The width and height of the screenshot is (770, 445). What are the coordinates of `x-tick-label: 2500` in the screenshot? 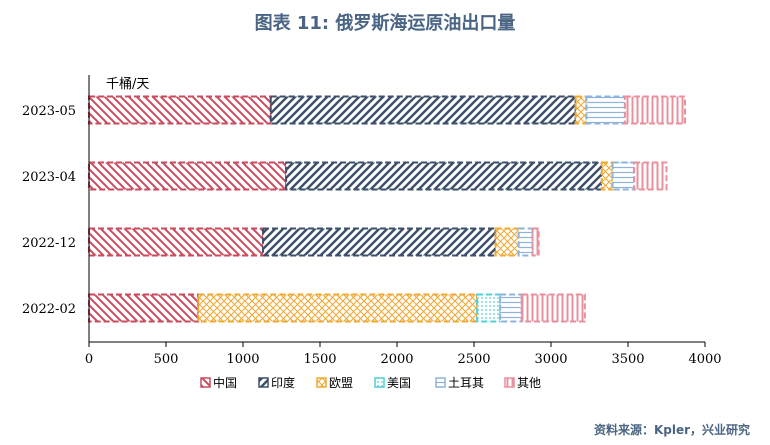 It's located at (473, 359).